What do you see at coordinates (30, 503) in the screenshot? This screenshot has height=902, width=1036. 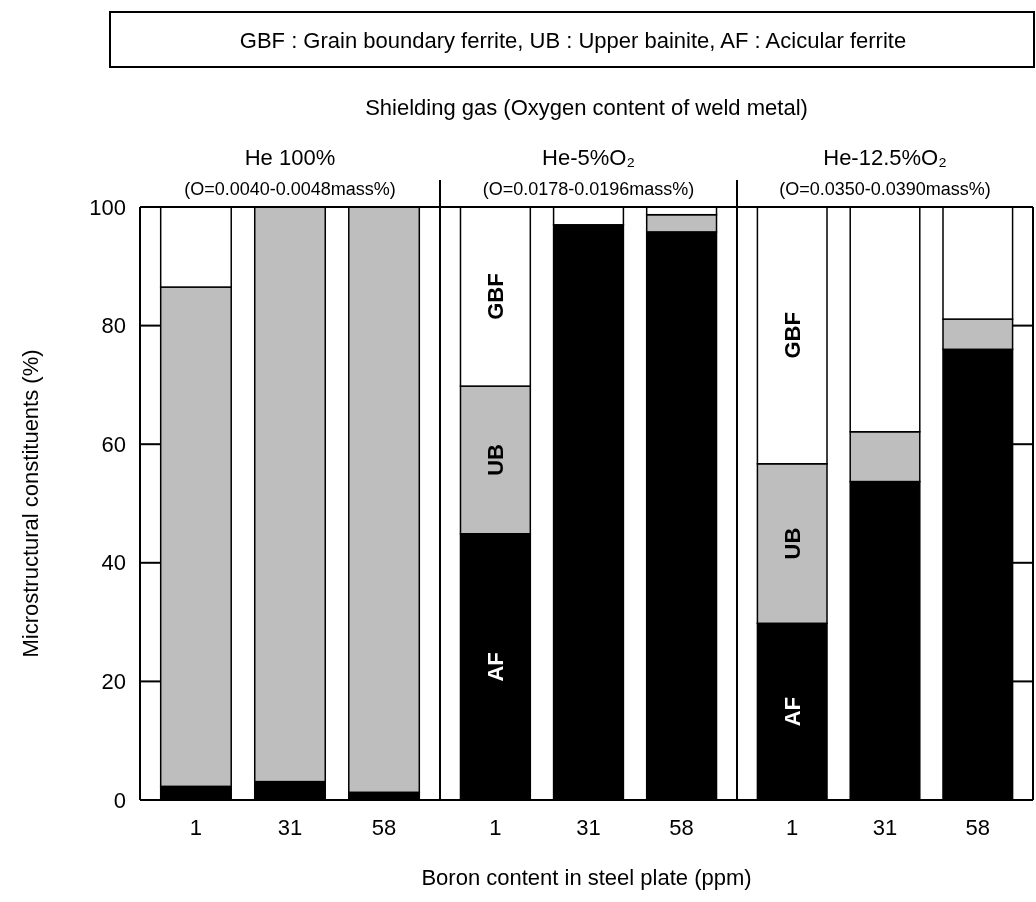 I see `y-axis-title: Microstructural constituents (%)` at bounding box center [30, 503].